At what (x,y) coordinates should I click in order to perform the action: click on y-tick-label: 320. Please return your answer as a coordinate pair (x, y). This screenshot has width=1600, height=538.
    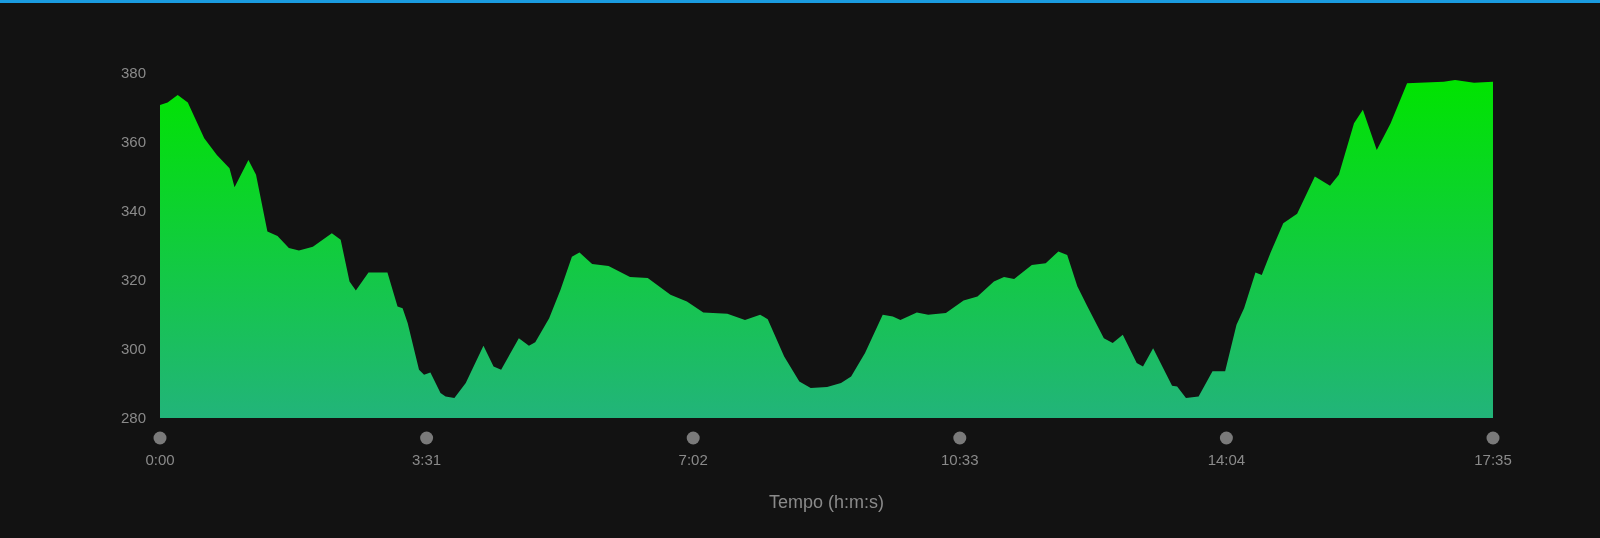
    Looking at the image, I should click on (133, 280).